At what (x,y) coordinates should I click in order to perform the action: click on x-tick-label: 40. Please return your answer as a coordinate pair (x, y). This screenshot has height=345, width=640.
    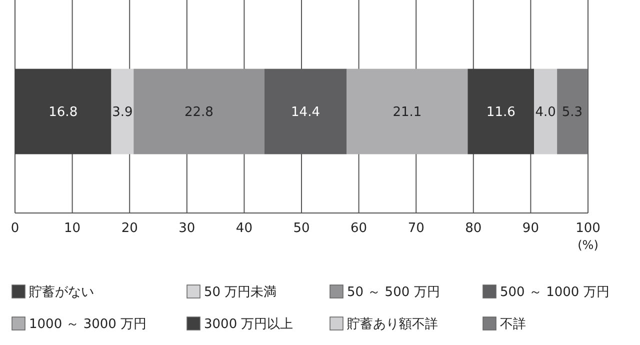
    Looking at the image, I should click on (244, 228).